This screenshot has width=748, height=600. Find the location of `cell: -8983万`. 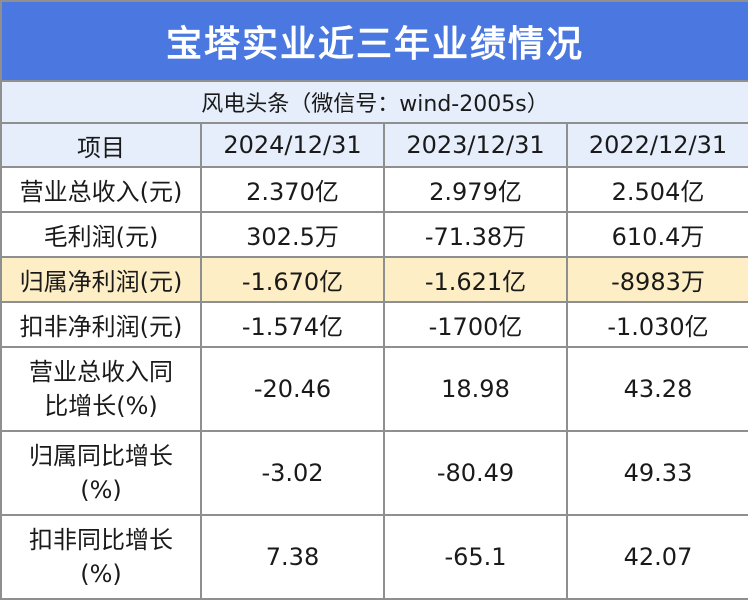

cell: -8983万 is located at coordinates (656, 279).